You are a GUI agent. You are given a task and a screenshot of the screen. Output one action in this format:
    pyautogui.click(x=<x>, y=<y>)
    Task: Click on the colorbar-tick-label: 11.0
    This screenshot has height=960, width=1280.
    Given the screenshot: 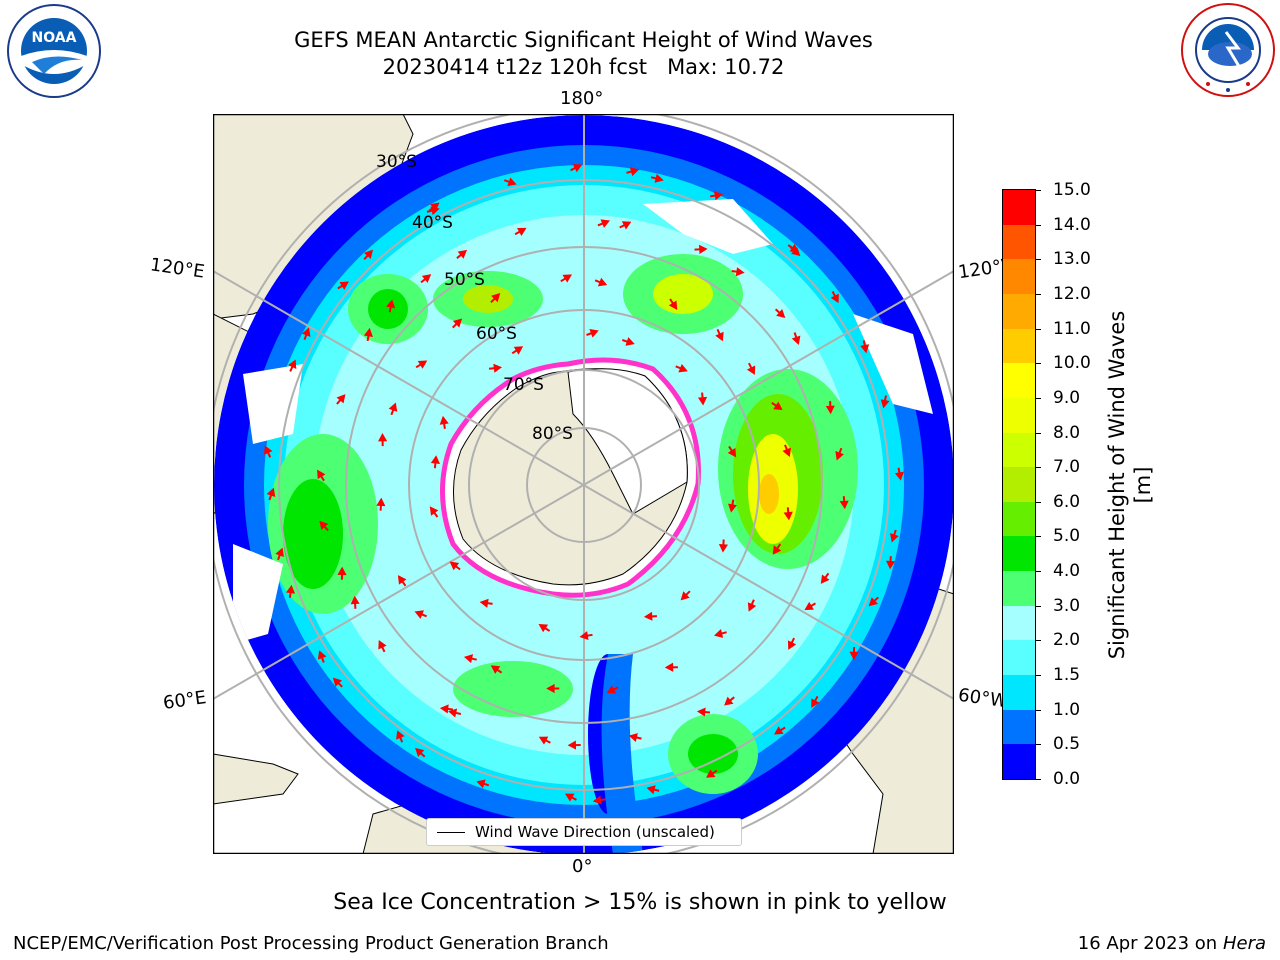 What is the action you would take?
    pyautogui.click(x=1072, y=328)
    